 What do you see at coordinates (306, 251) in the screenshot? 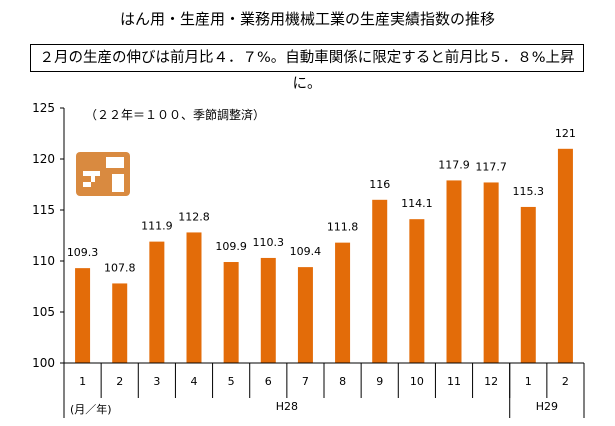
I see `data-label: 109.4` at bounding box center [306, 251].